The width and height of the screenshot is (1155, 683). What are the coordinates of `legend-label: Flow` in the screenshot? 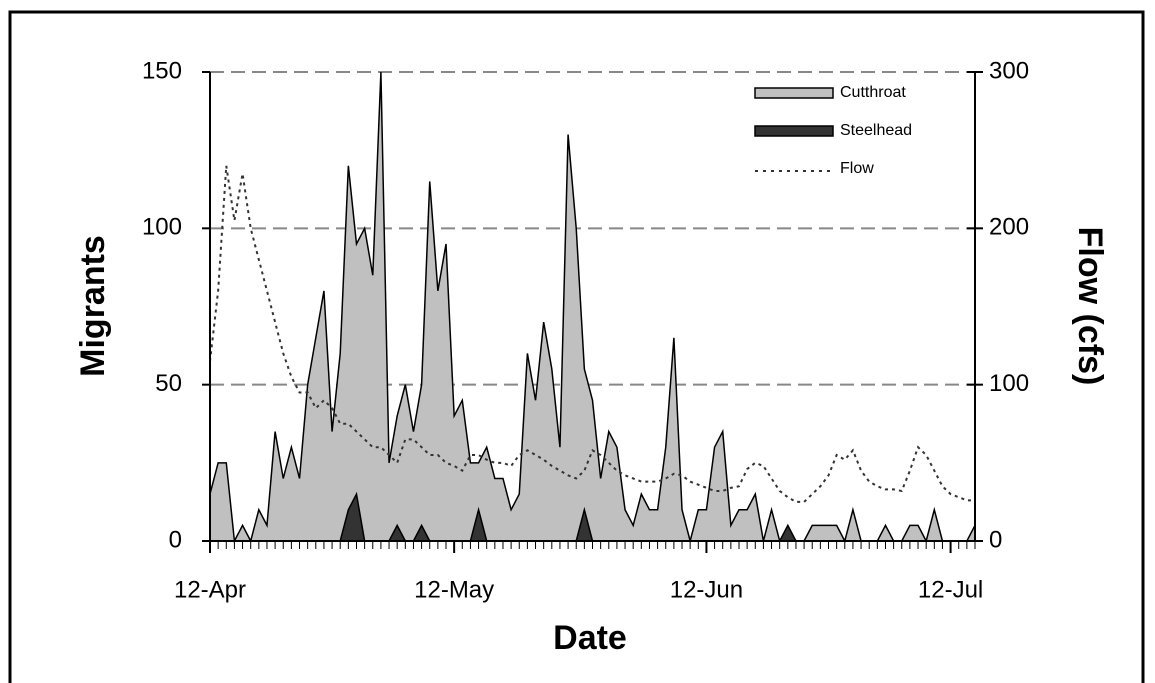 It's located at (857, 168).